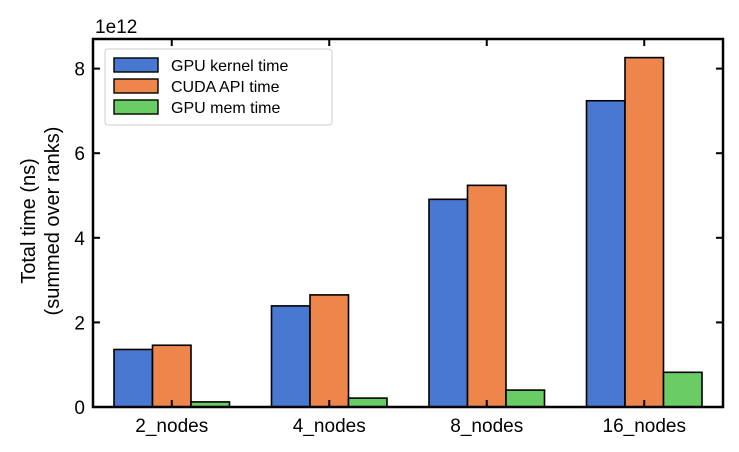 This screenshot has height=452, width=739. What do you see at coordinates (79, 70) in the screenshot?
I see `y-tick-label: 8` at bounding box center [79, 70].